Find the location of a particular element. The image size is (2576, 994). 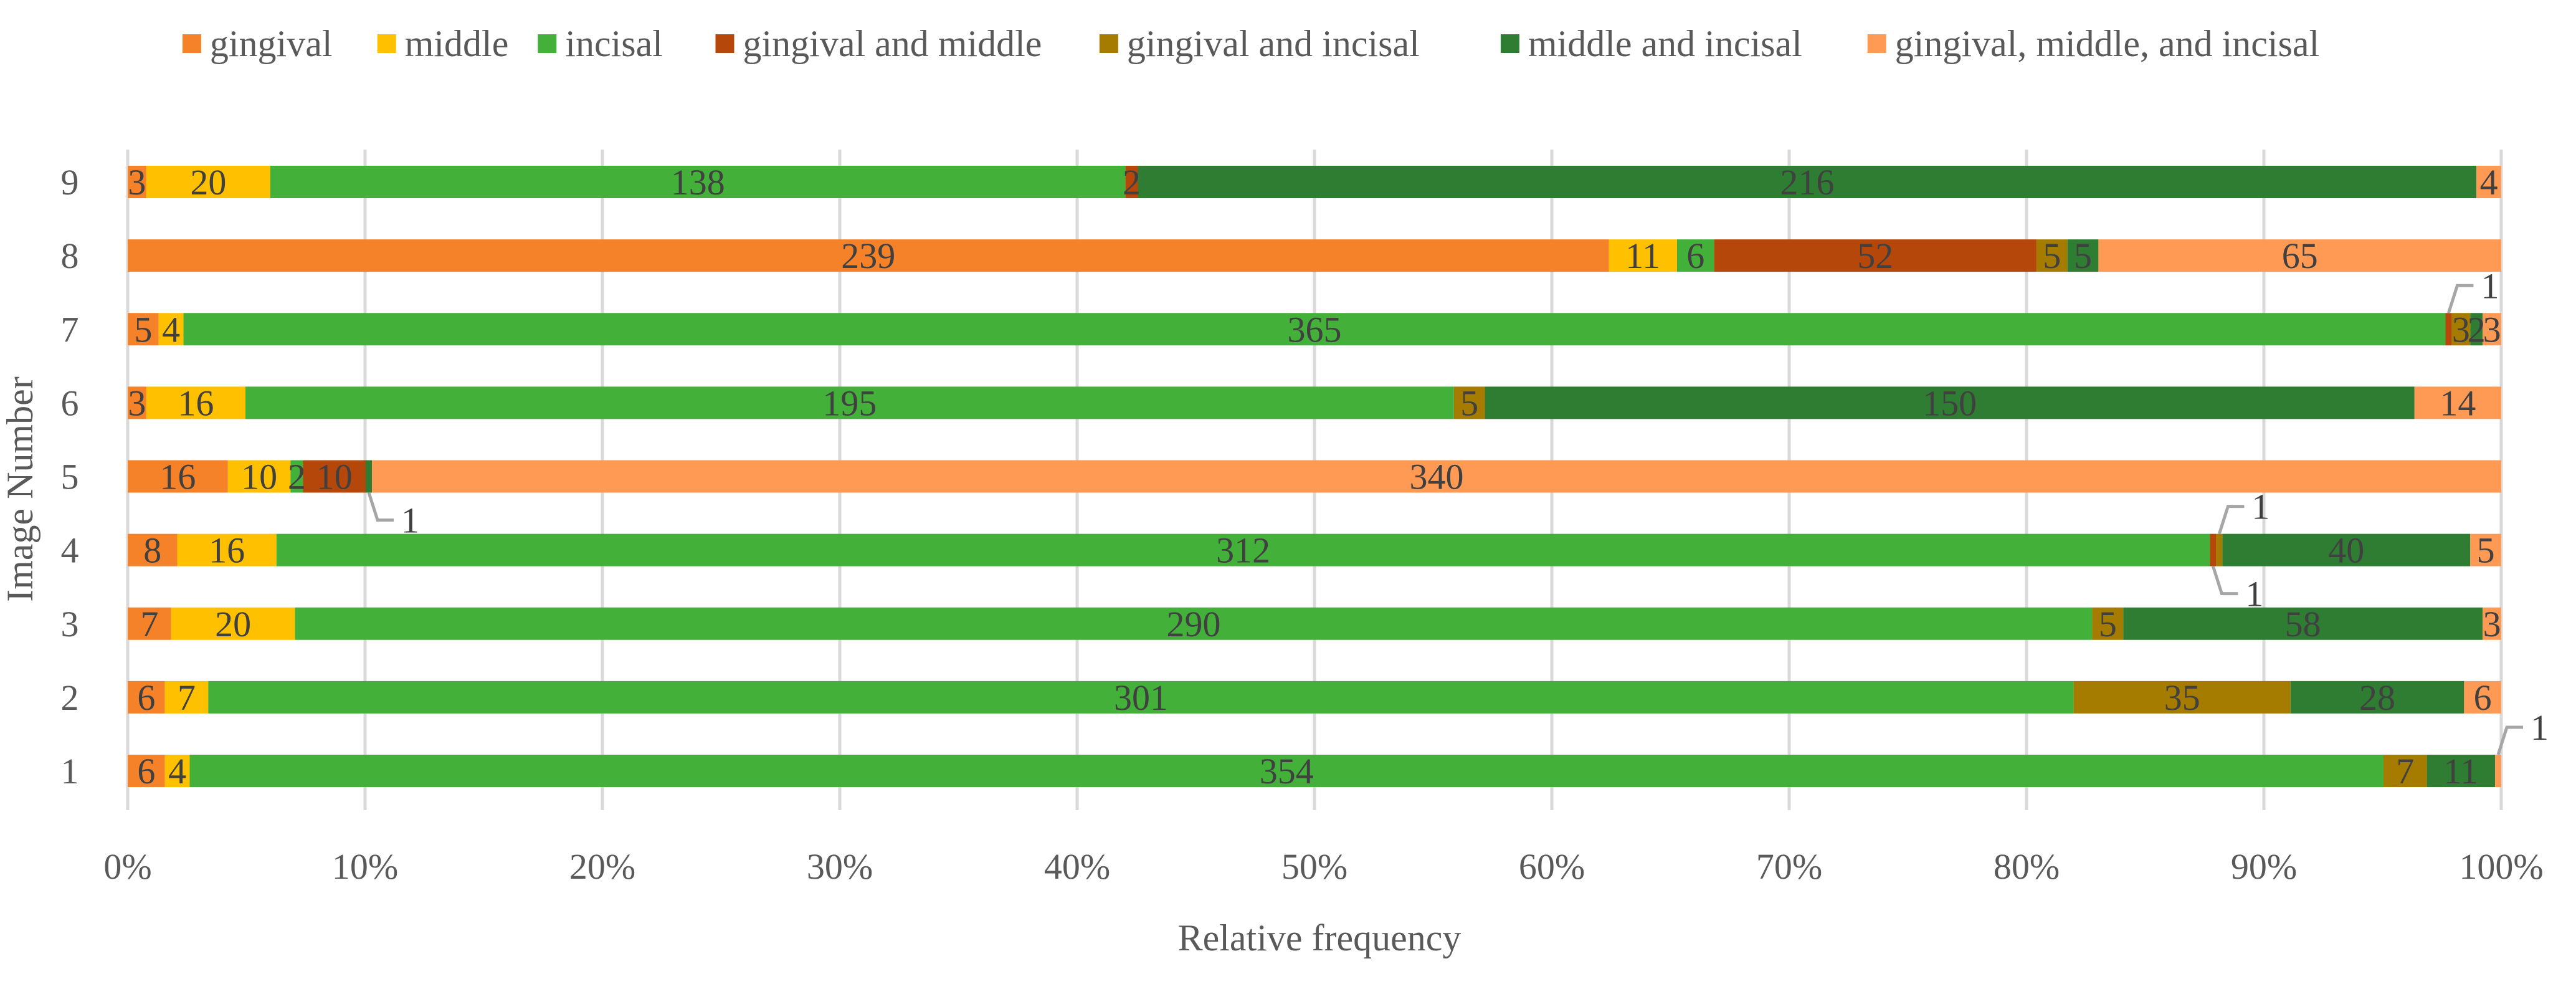

data-label: 28 is located at coordinates (2377, 698).